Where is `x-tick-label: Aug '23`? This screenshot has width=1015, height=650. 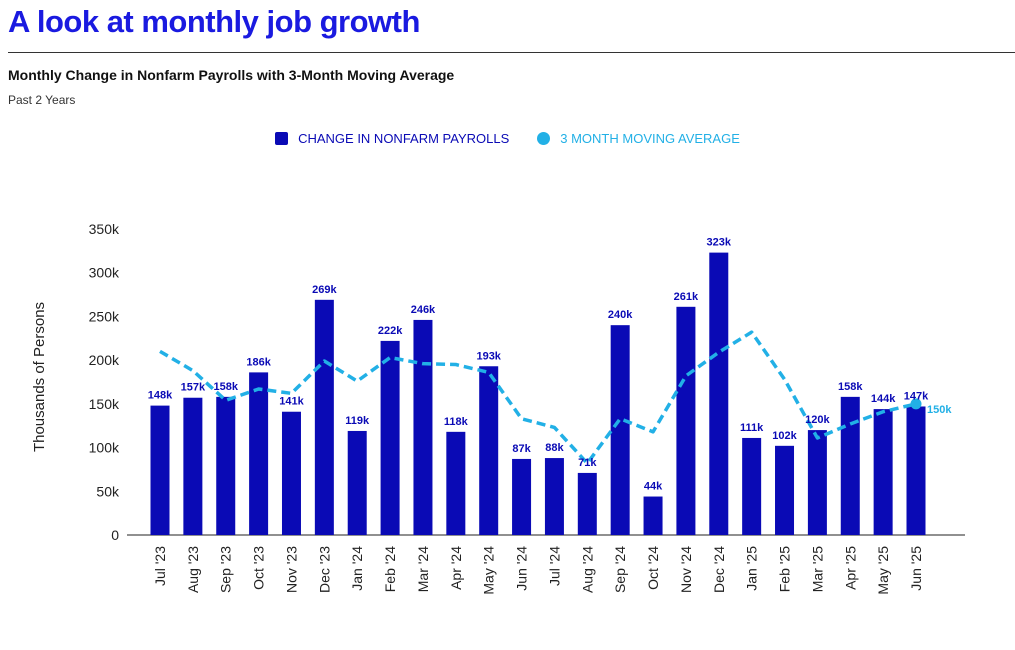
x-tick-label: Aug '23 is located at coordinates (193, 569).